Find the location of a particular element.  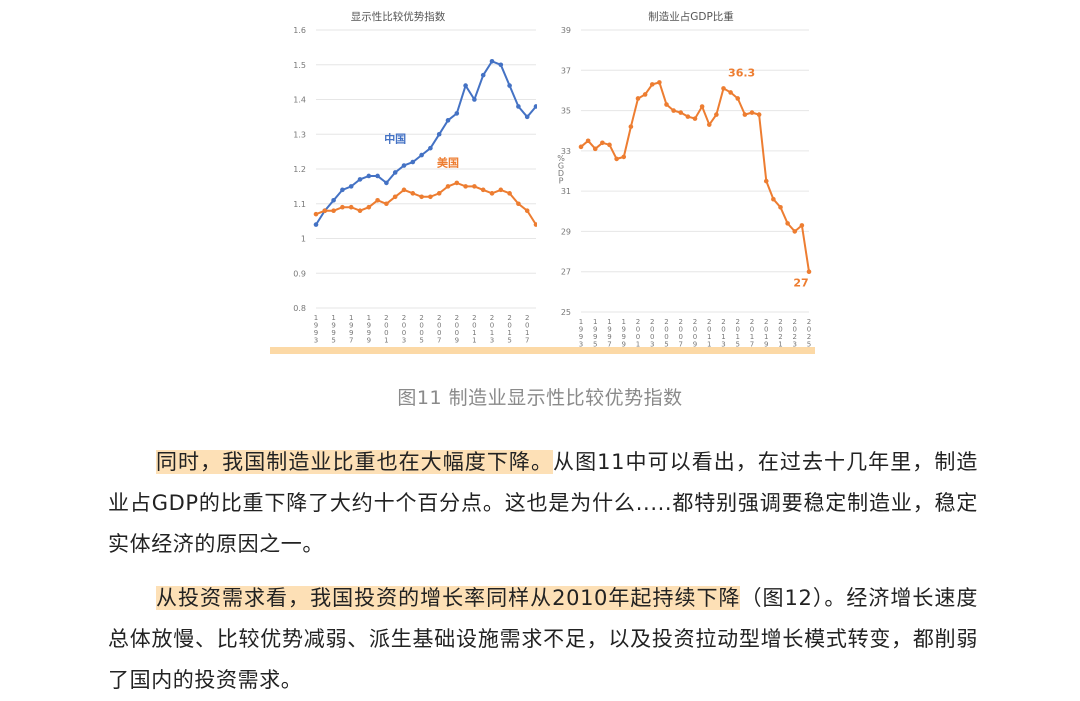

rca-chart-title: 显示性比较优势指数 is located at coordinates (398, 16).